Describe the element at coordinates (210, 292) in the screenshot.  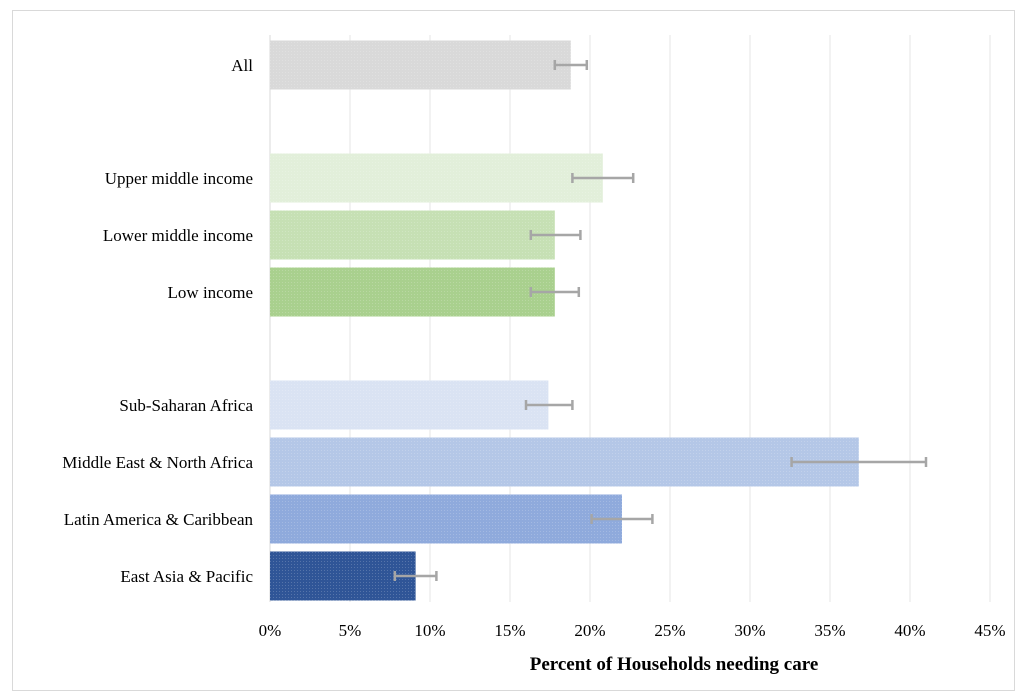
I see `category-label: Low income` at that location.